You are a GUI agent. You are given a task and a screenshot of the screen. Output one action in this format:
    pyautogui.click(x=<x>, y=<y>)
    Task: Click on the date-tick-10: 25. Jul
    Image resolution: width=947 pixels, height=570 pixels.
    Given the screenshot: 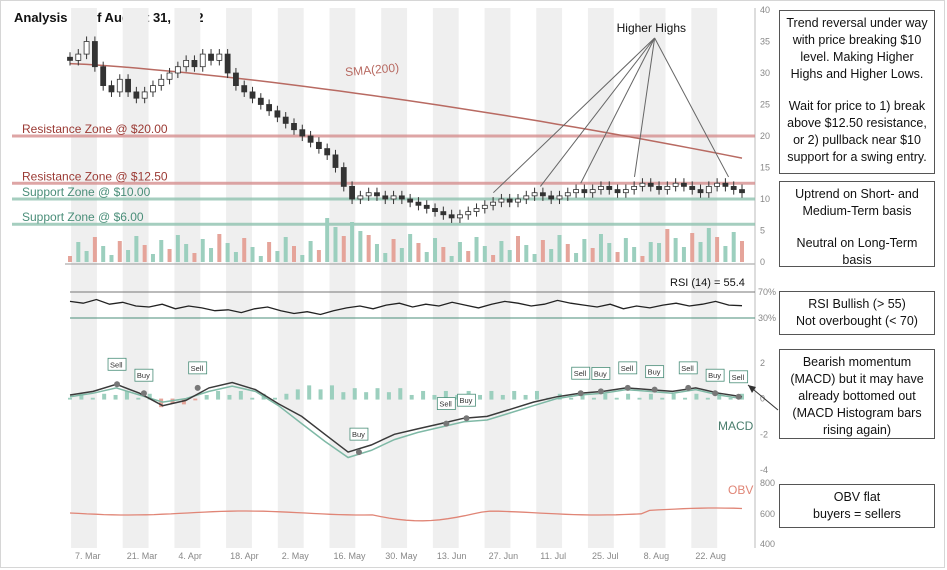 What is the action you would take?
    pyautogui.click(x=605, y=556)
    